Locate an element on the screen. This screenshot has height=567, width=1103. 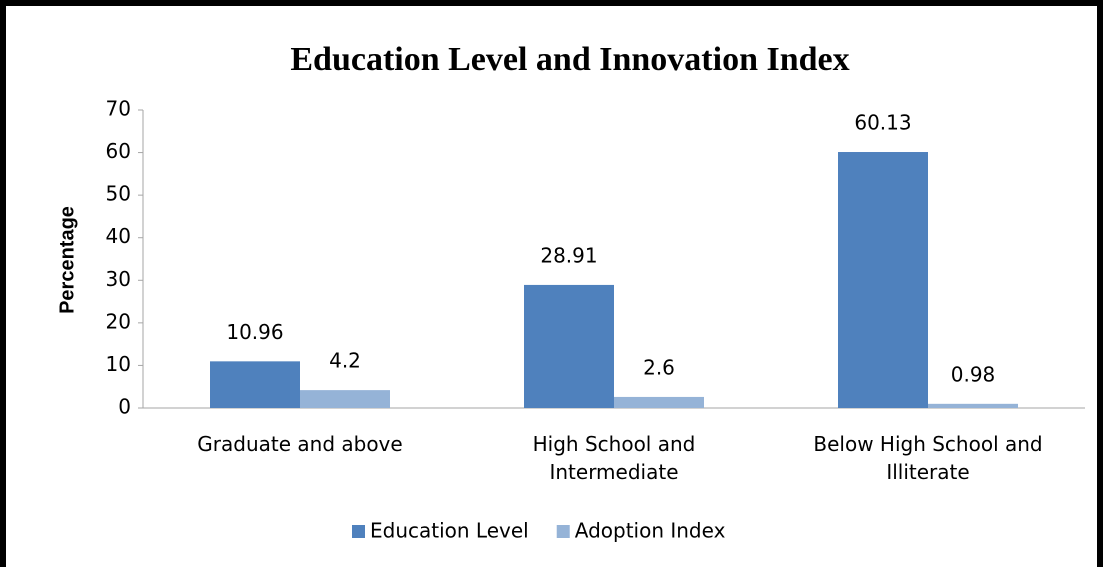
x-tick-label: Below High School and Illiterate is located at coordinates (927, 458).